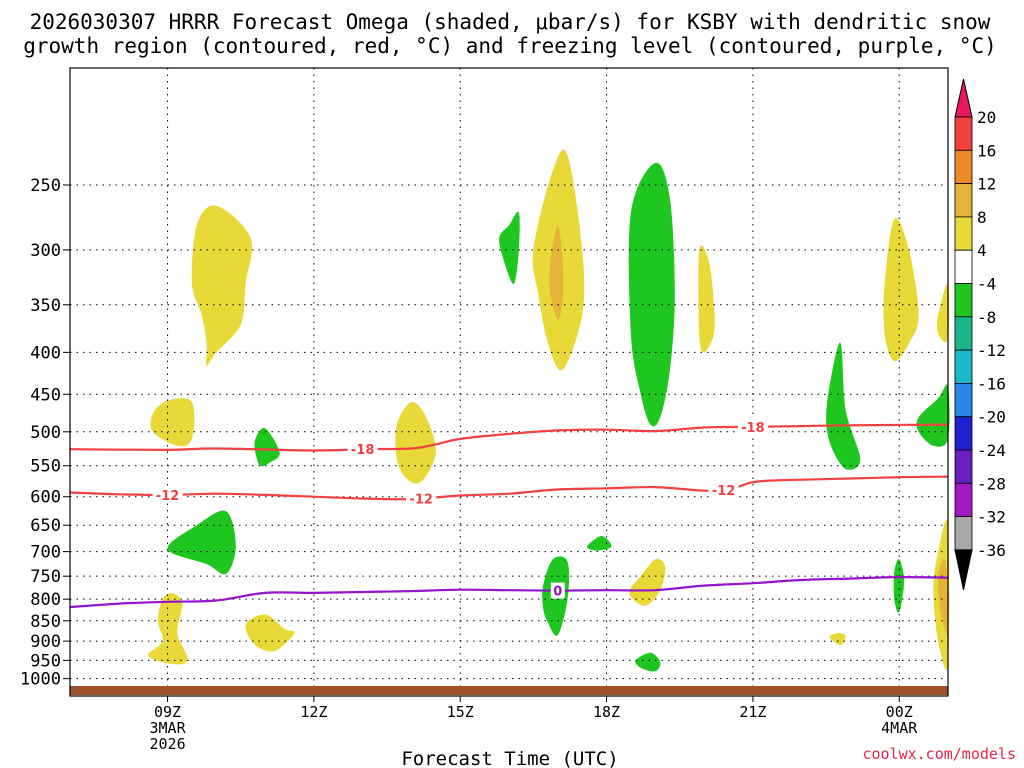  Describe the element at coordinates (45, 395) in the screenshot. I see `ytick-label-450: 450` at that location.